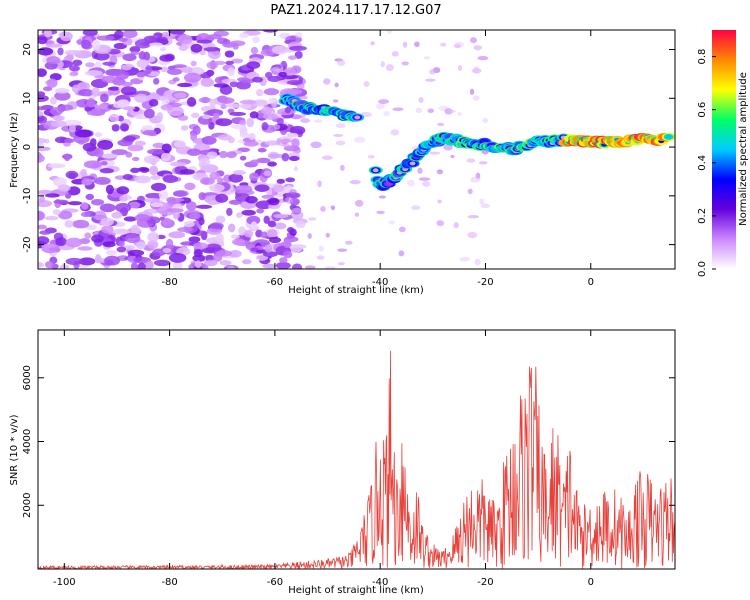 The width and height of the screenshot is (750, 600). I want to click on y-tick-label: 0, so click(27, 147).